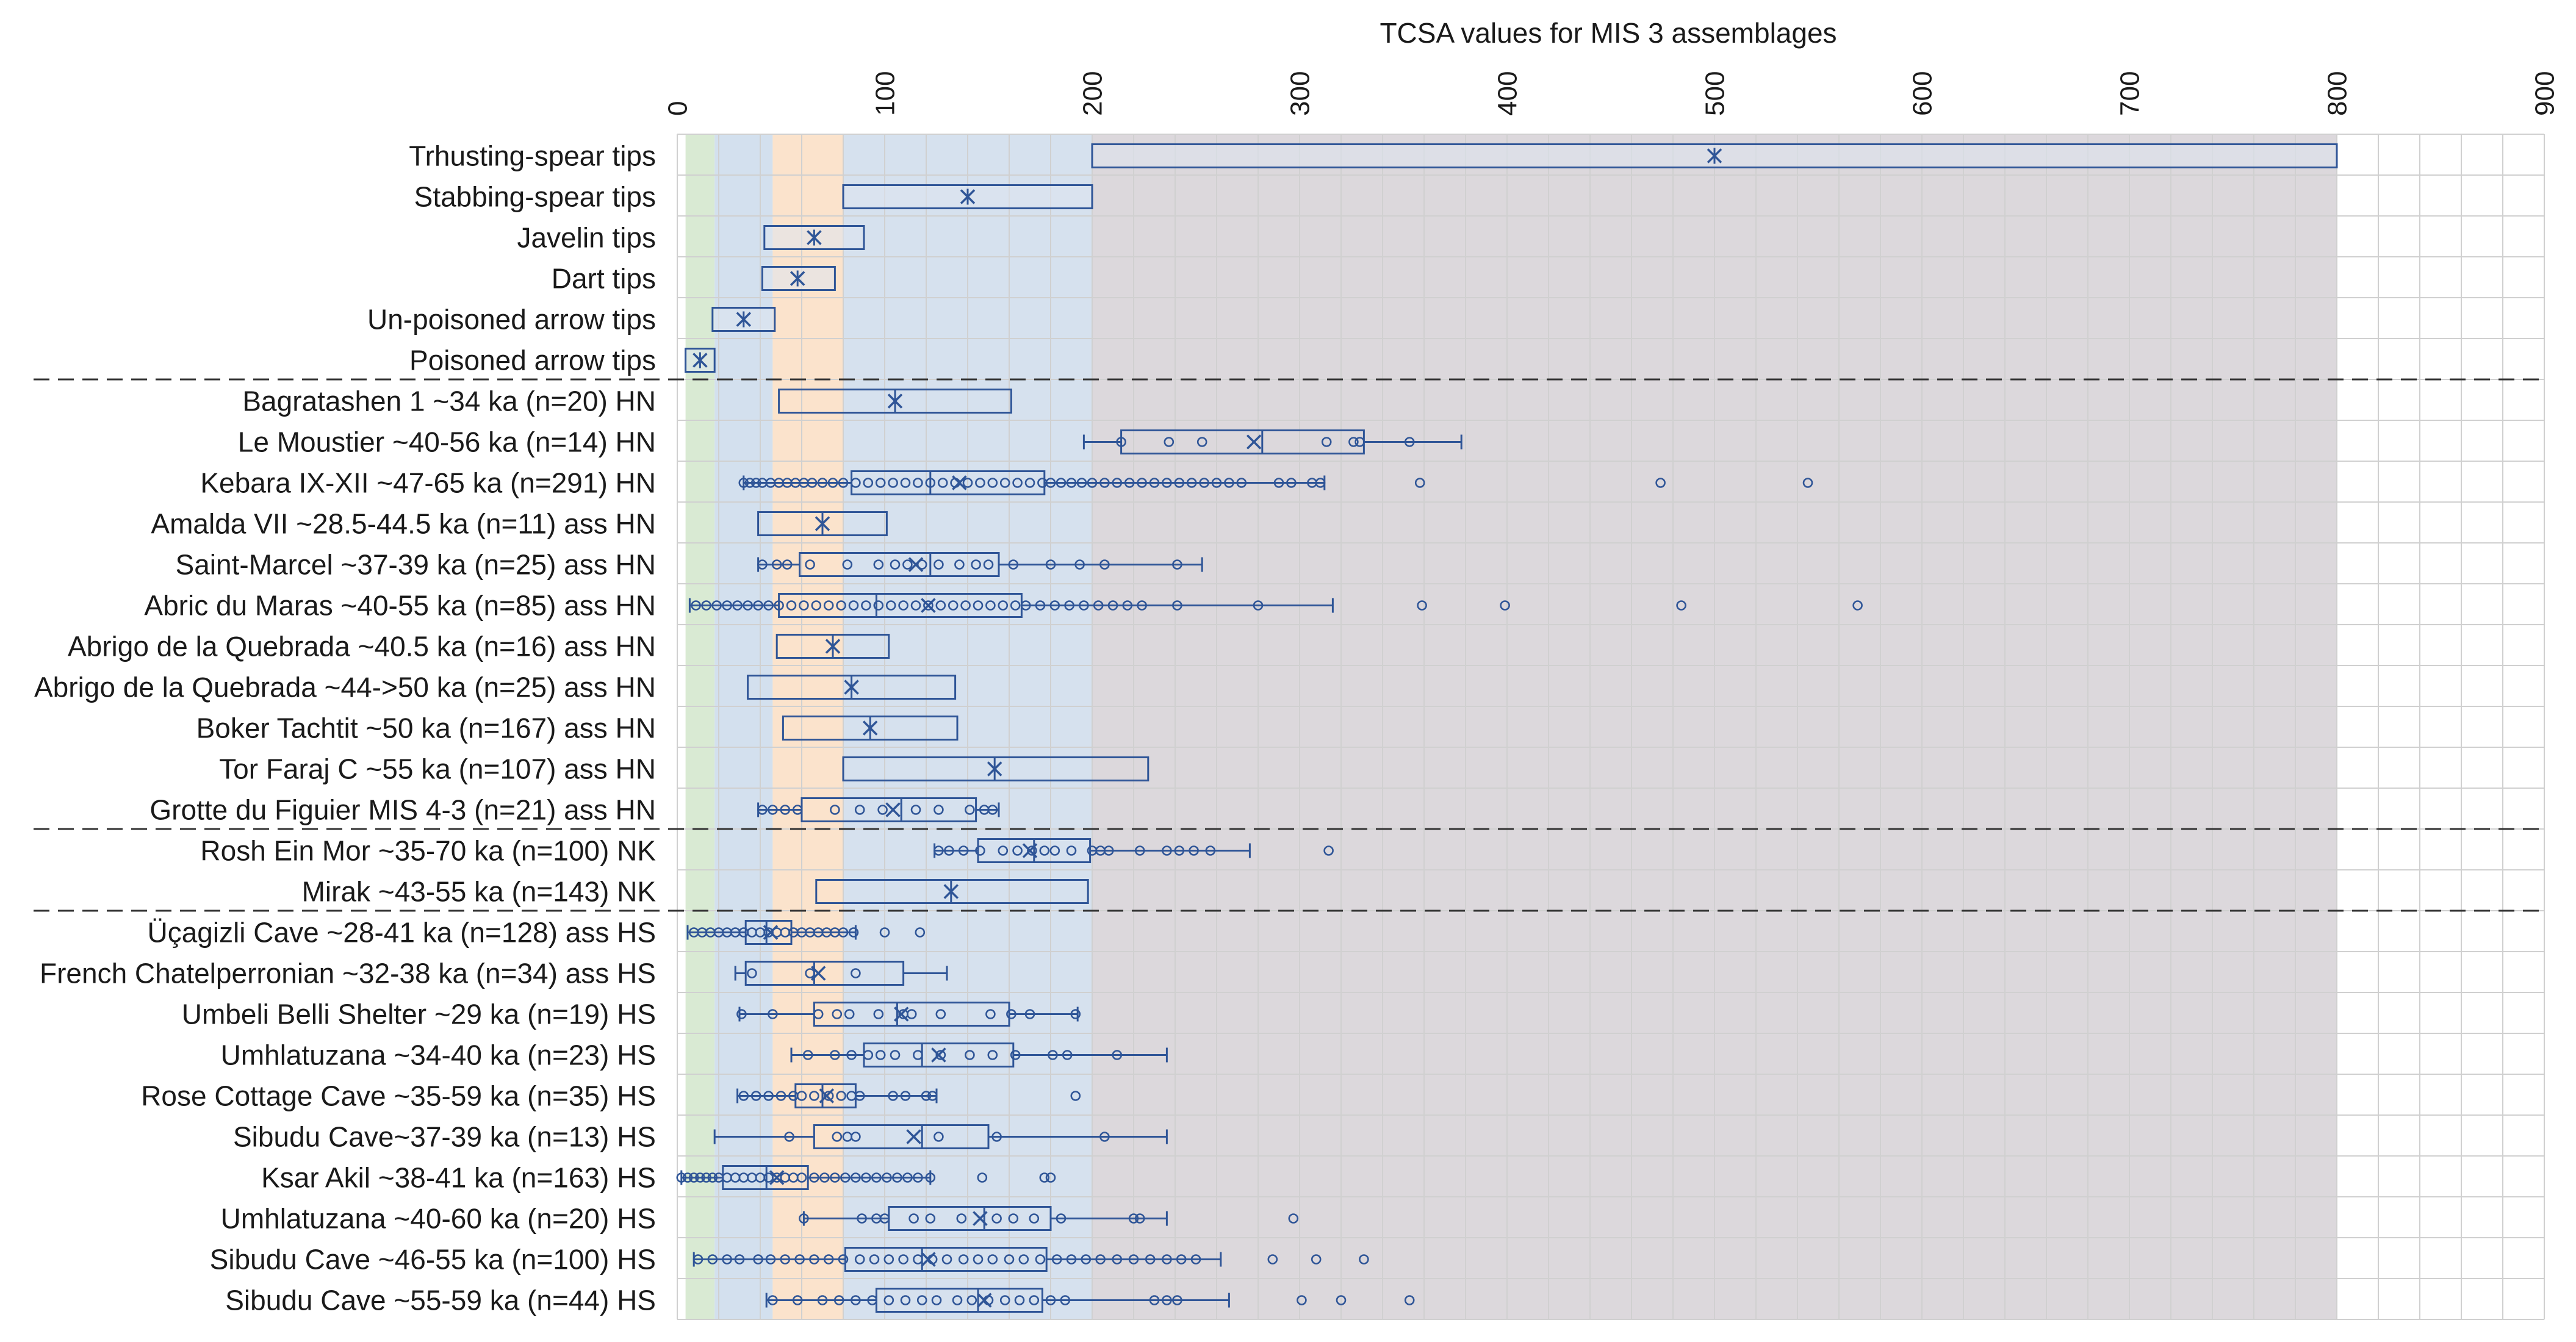 The width and height of the screenshot is (2576, 1342). I want to click on x-tick-label: 800, so click(2337, 93).